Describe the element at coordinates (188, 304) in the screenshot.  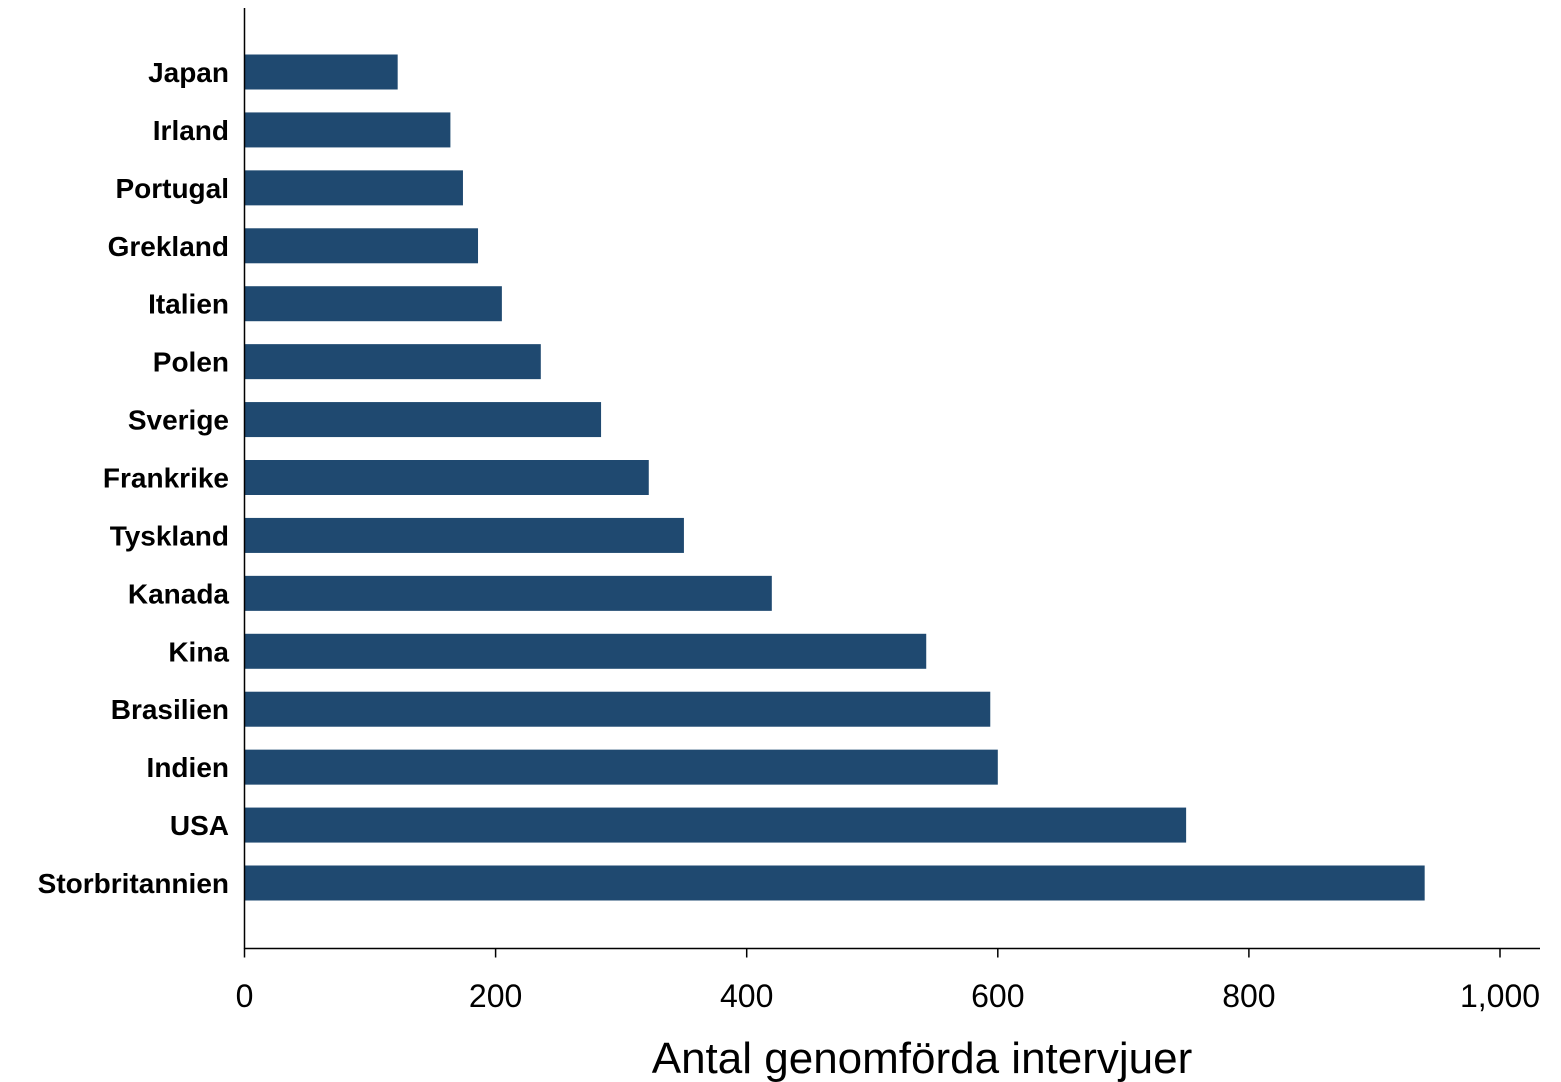
I see `category-label: Italien` at that location.